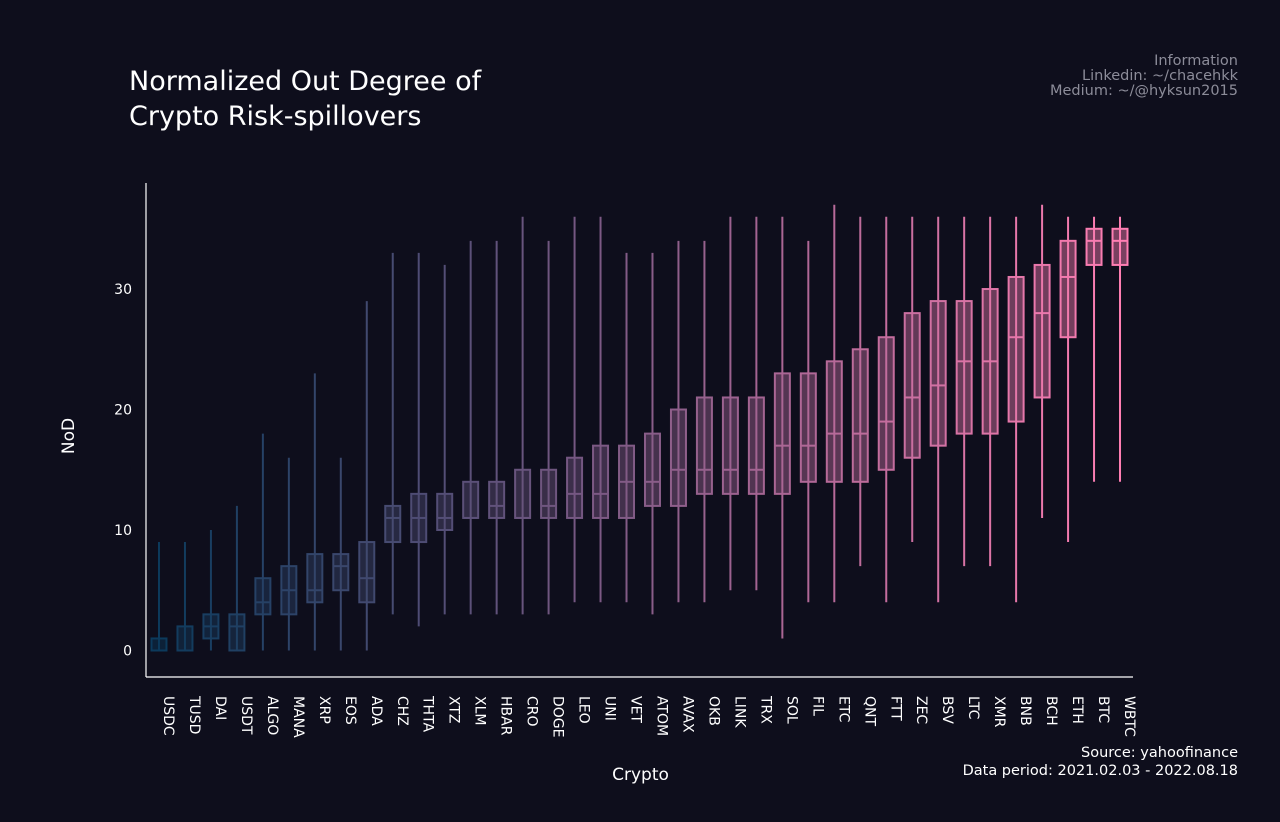 This screenshot has width=1280, height=822. I want to click on box-btc, so click(1094, 349).